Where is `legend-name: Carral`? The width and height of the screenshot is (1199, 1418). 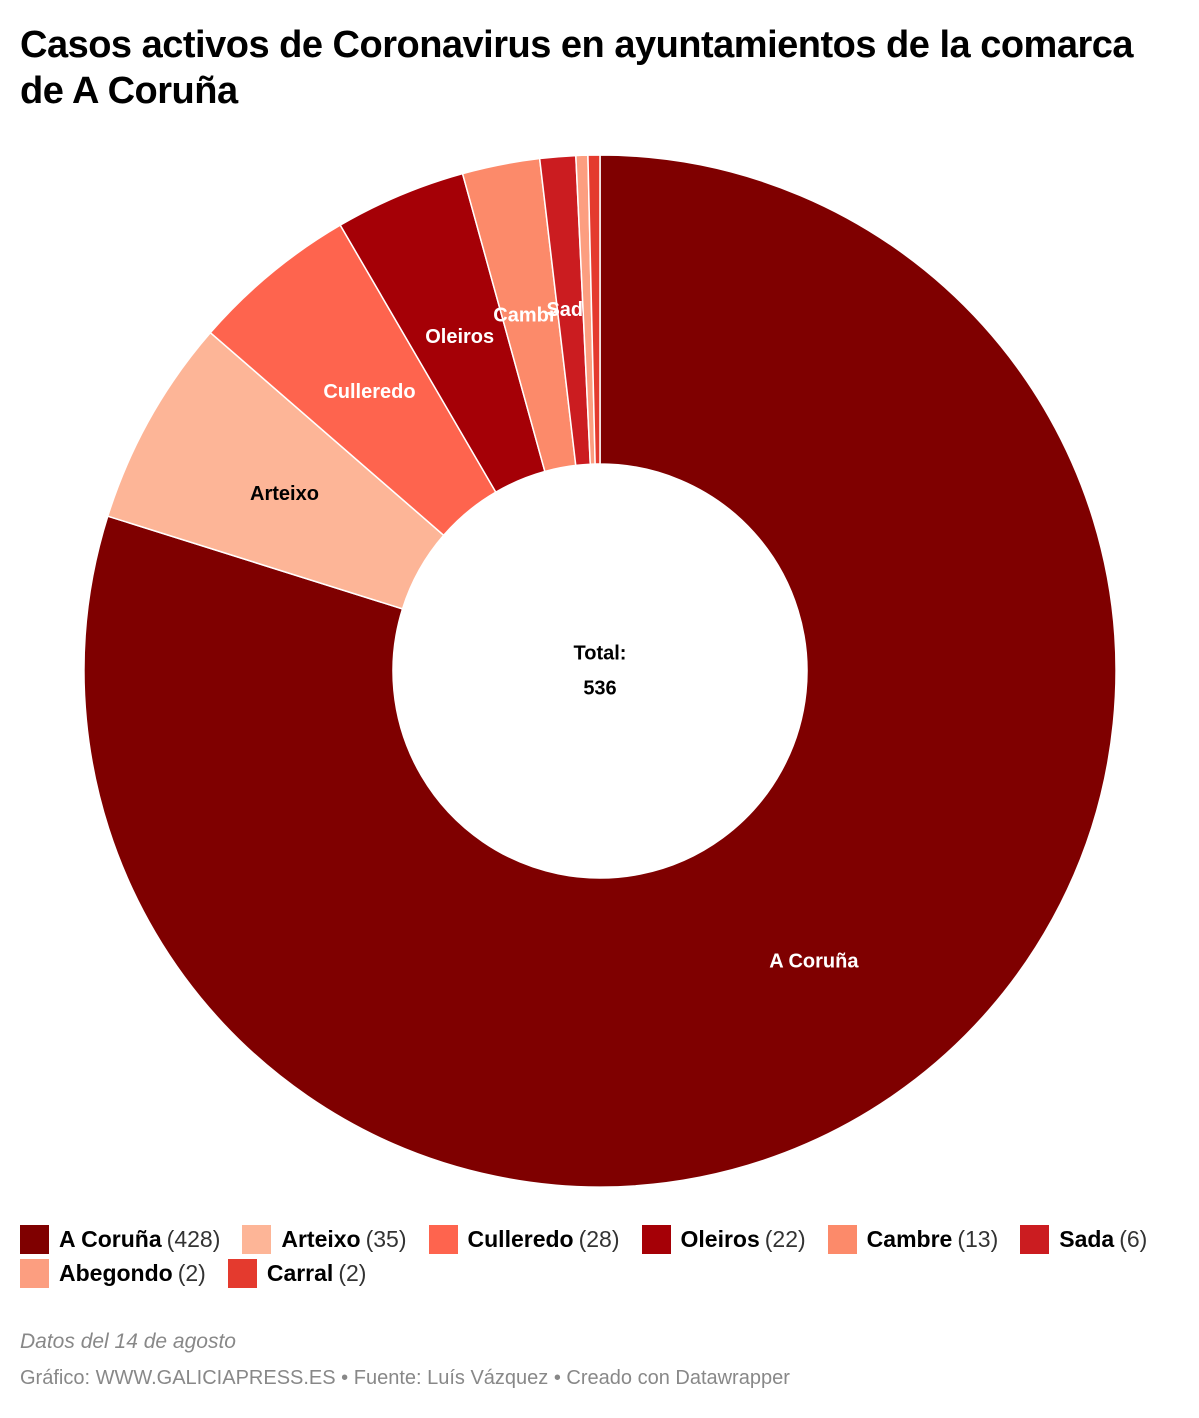 legend-name: Carral is located at coordinates (300, 1273).